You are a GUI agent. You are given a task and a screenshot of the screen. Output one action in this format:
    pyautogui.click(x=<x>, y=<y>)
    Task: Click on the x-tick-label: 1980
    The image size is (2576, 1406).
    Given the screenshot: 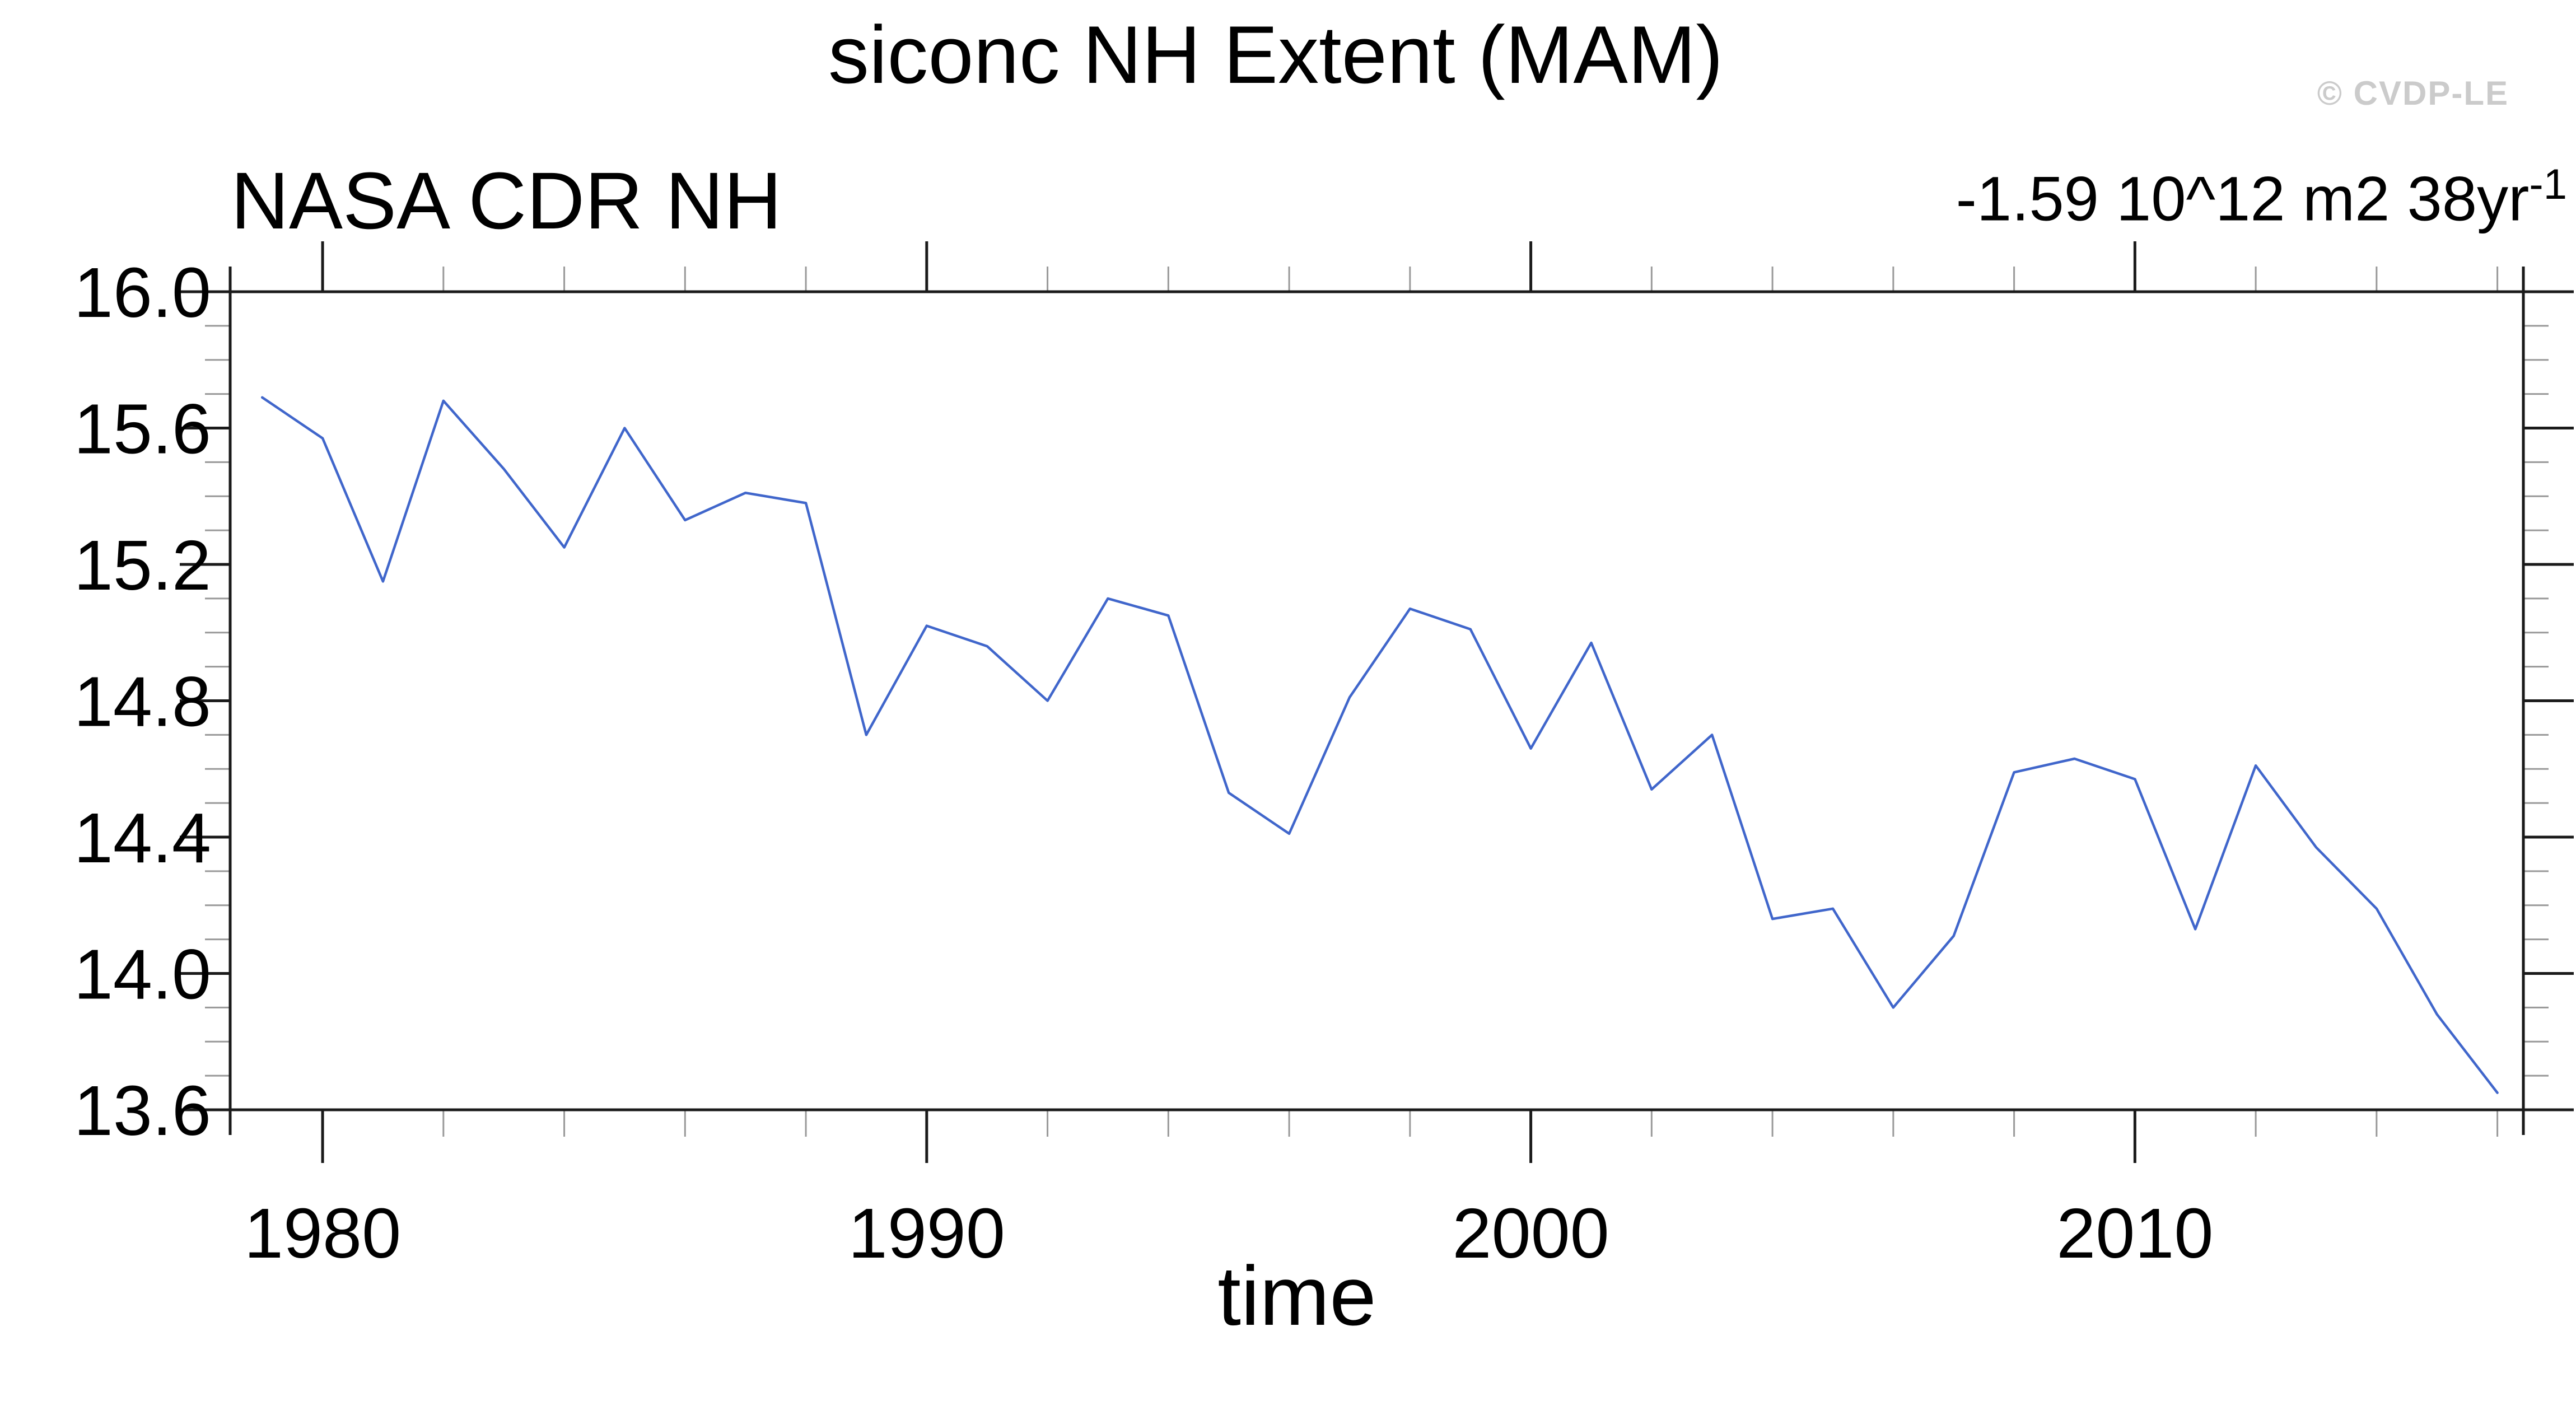 What is the action you would take?
    pyautogui.click(x=323, y=1233)
    